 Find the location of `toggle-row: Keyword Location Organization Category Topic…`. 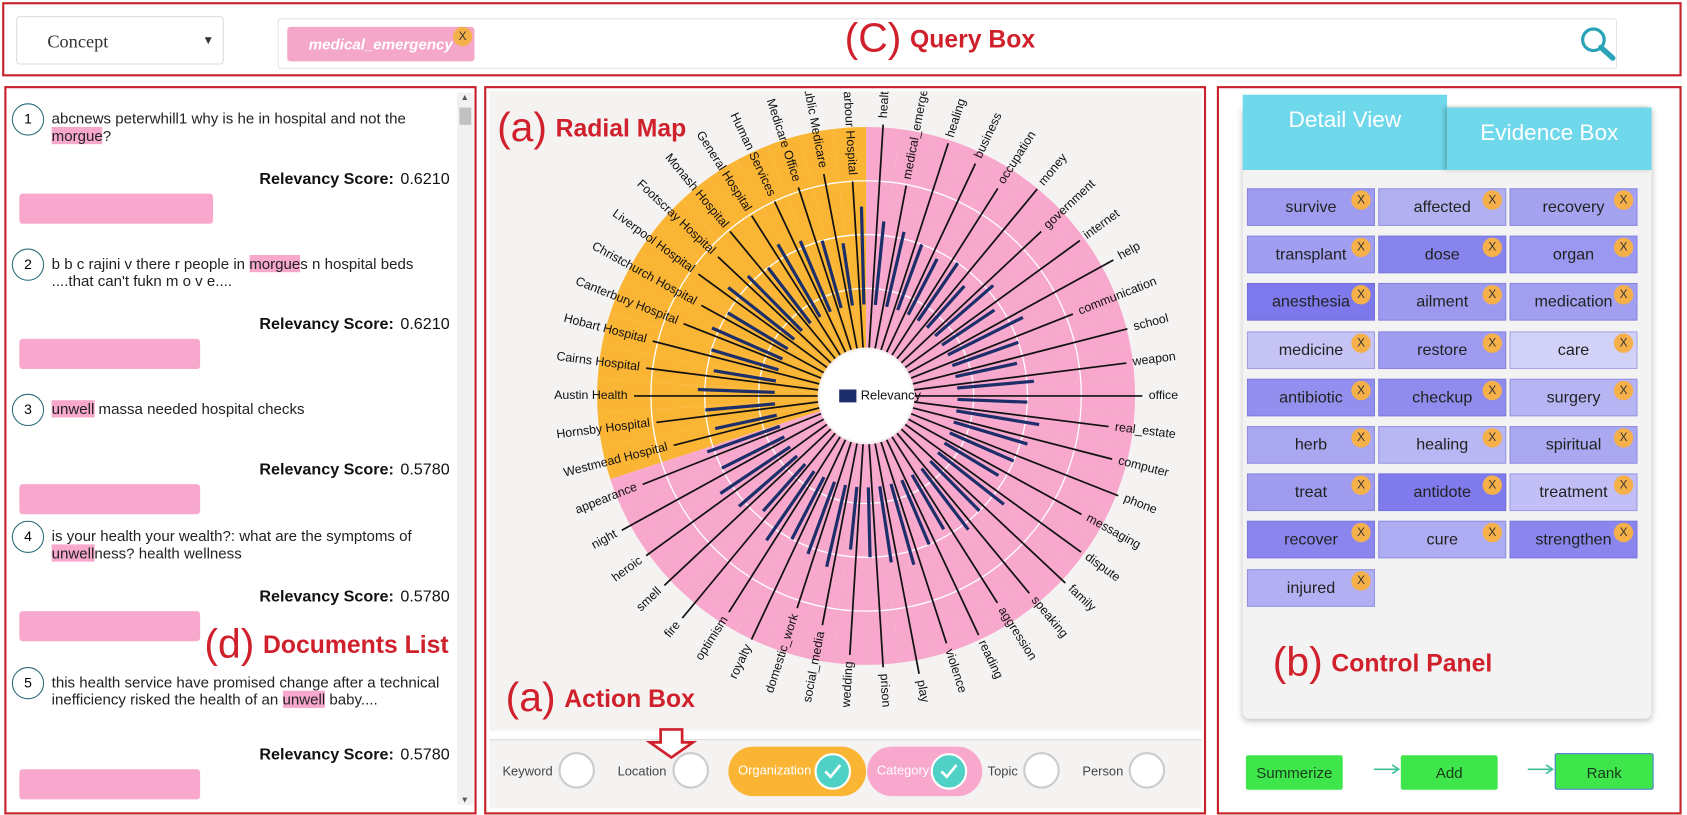

toggle-row: Keyword Location Organization Category Topic… is located at coordinates (846, 773).